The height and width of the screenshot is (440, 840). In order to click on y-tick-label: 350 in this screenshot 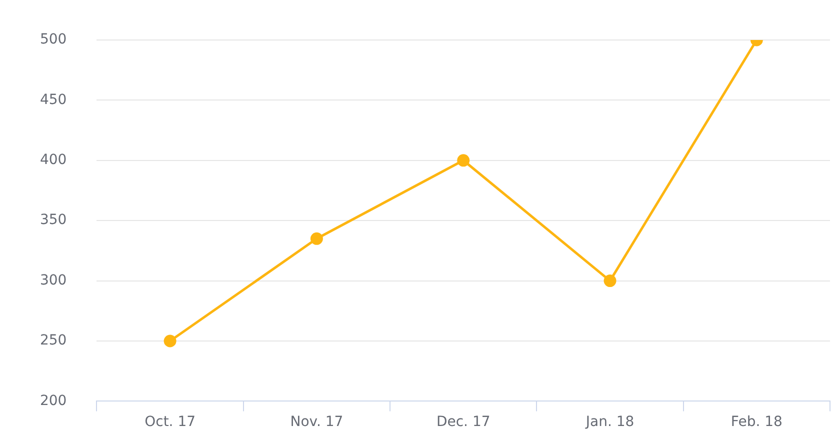, I will do `click(53, 220)`.